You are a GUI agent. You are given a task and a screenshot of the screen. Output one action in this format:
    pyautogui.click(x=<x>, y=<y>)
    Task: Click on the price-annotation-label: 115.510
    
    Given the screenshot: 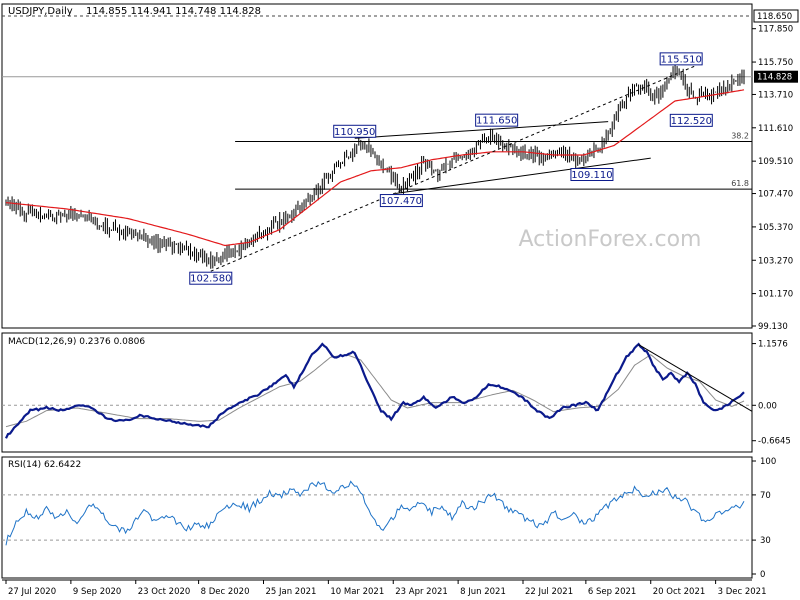 What is the action you would take?
    pyautogui.click(x=680, y=59)
    